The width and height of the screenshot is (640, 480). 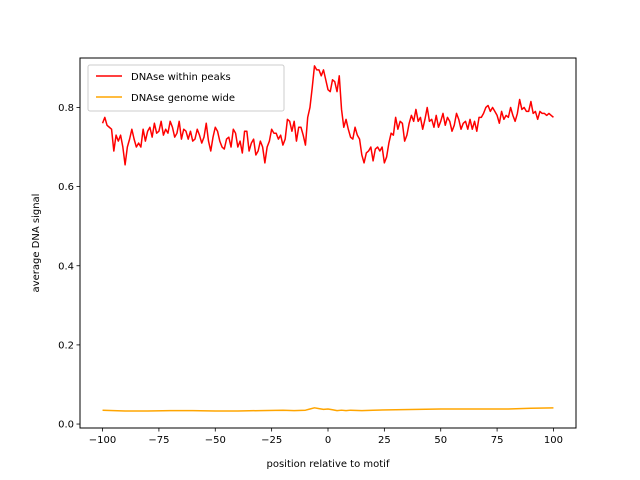 What do you see at coordinates (328, 440) in the screenshot?
I see `x-tick-label: 0` at bounding box center [328, 440].